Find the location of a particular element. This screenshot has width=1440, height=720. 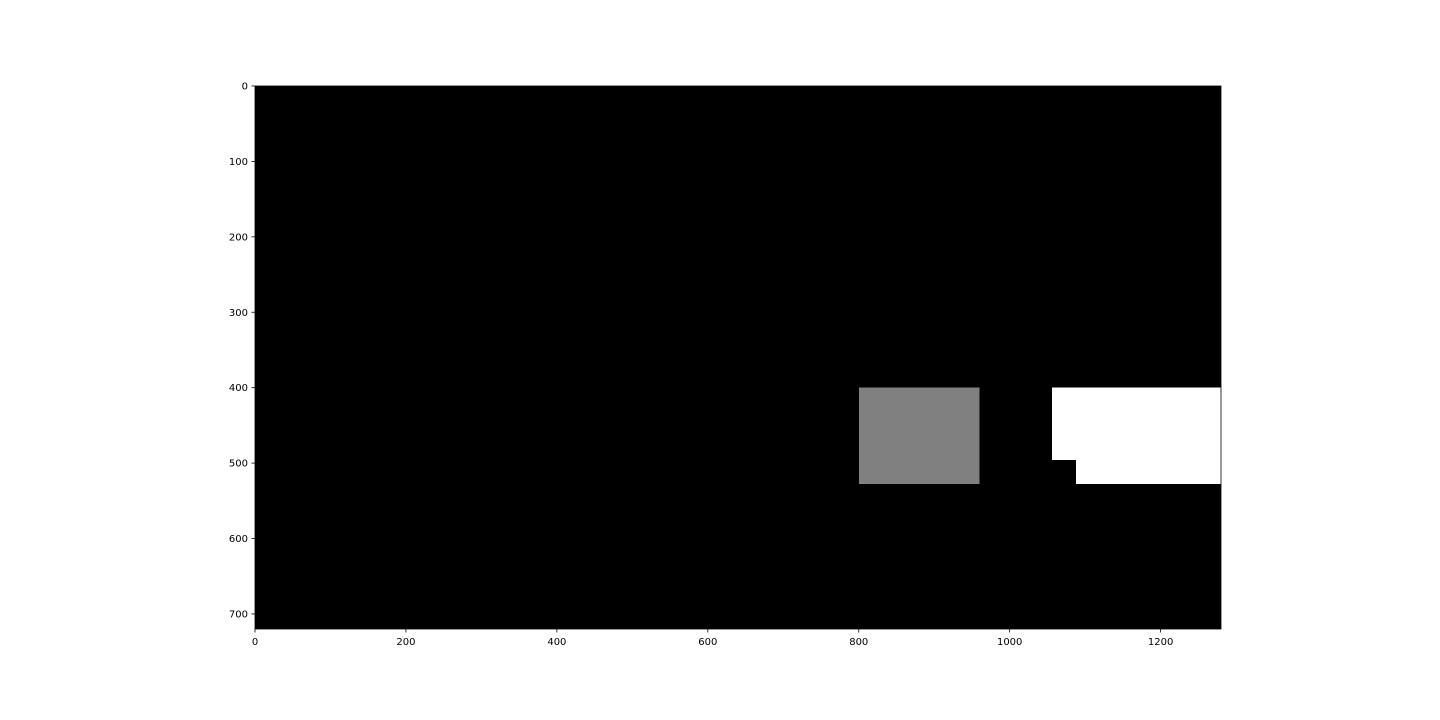

x-tick-label: 1000 is located at coordinates (1009, 642).